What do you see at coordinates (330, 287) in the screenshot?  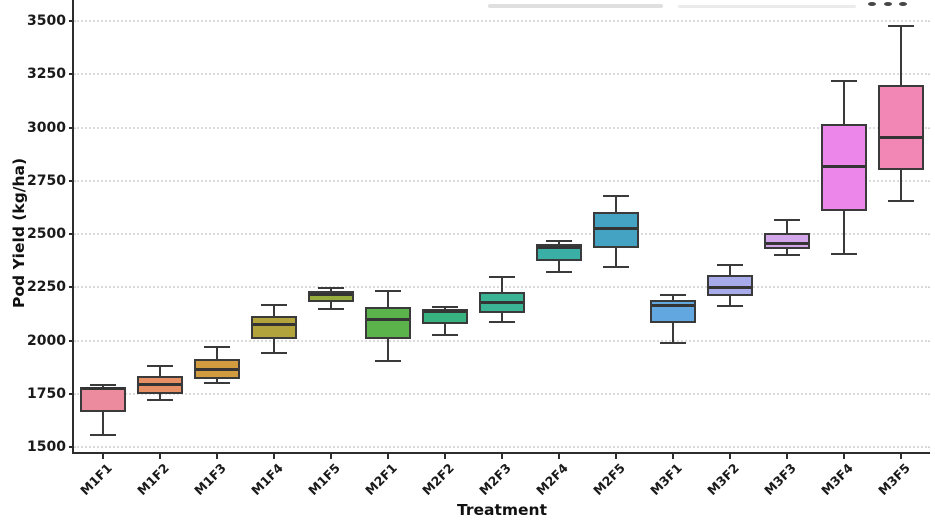 I see `whisker-cap-max-M1F5` at bounding box center [330, 287].